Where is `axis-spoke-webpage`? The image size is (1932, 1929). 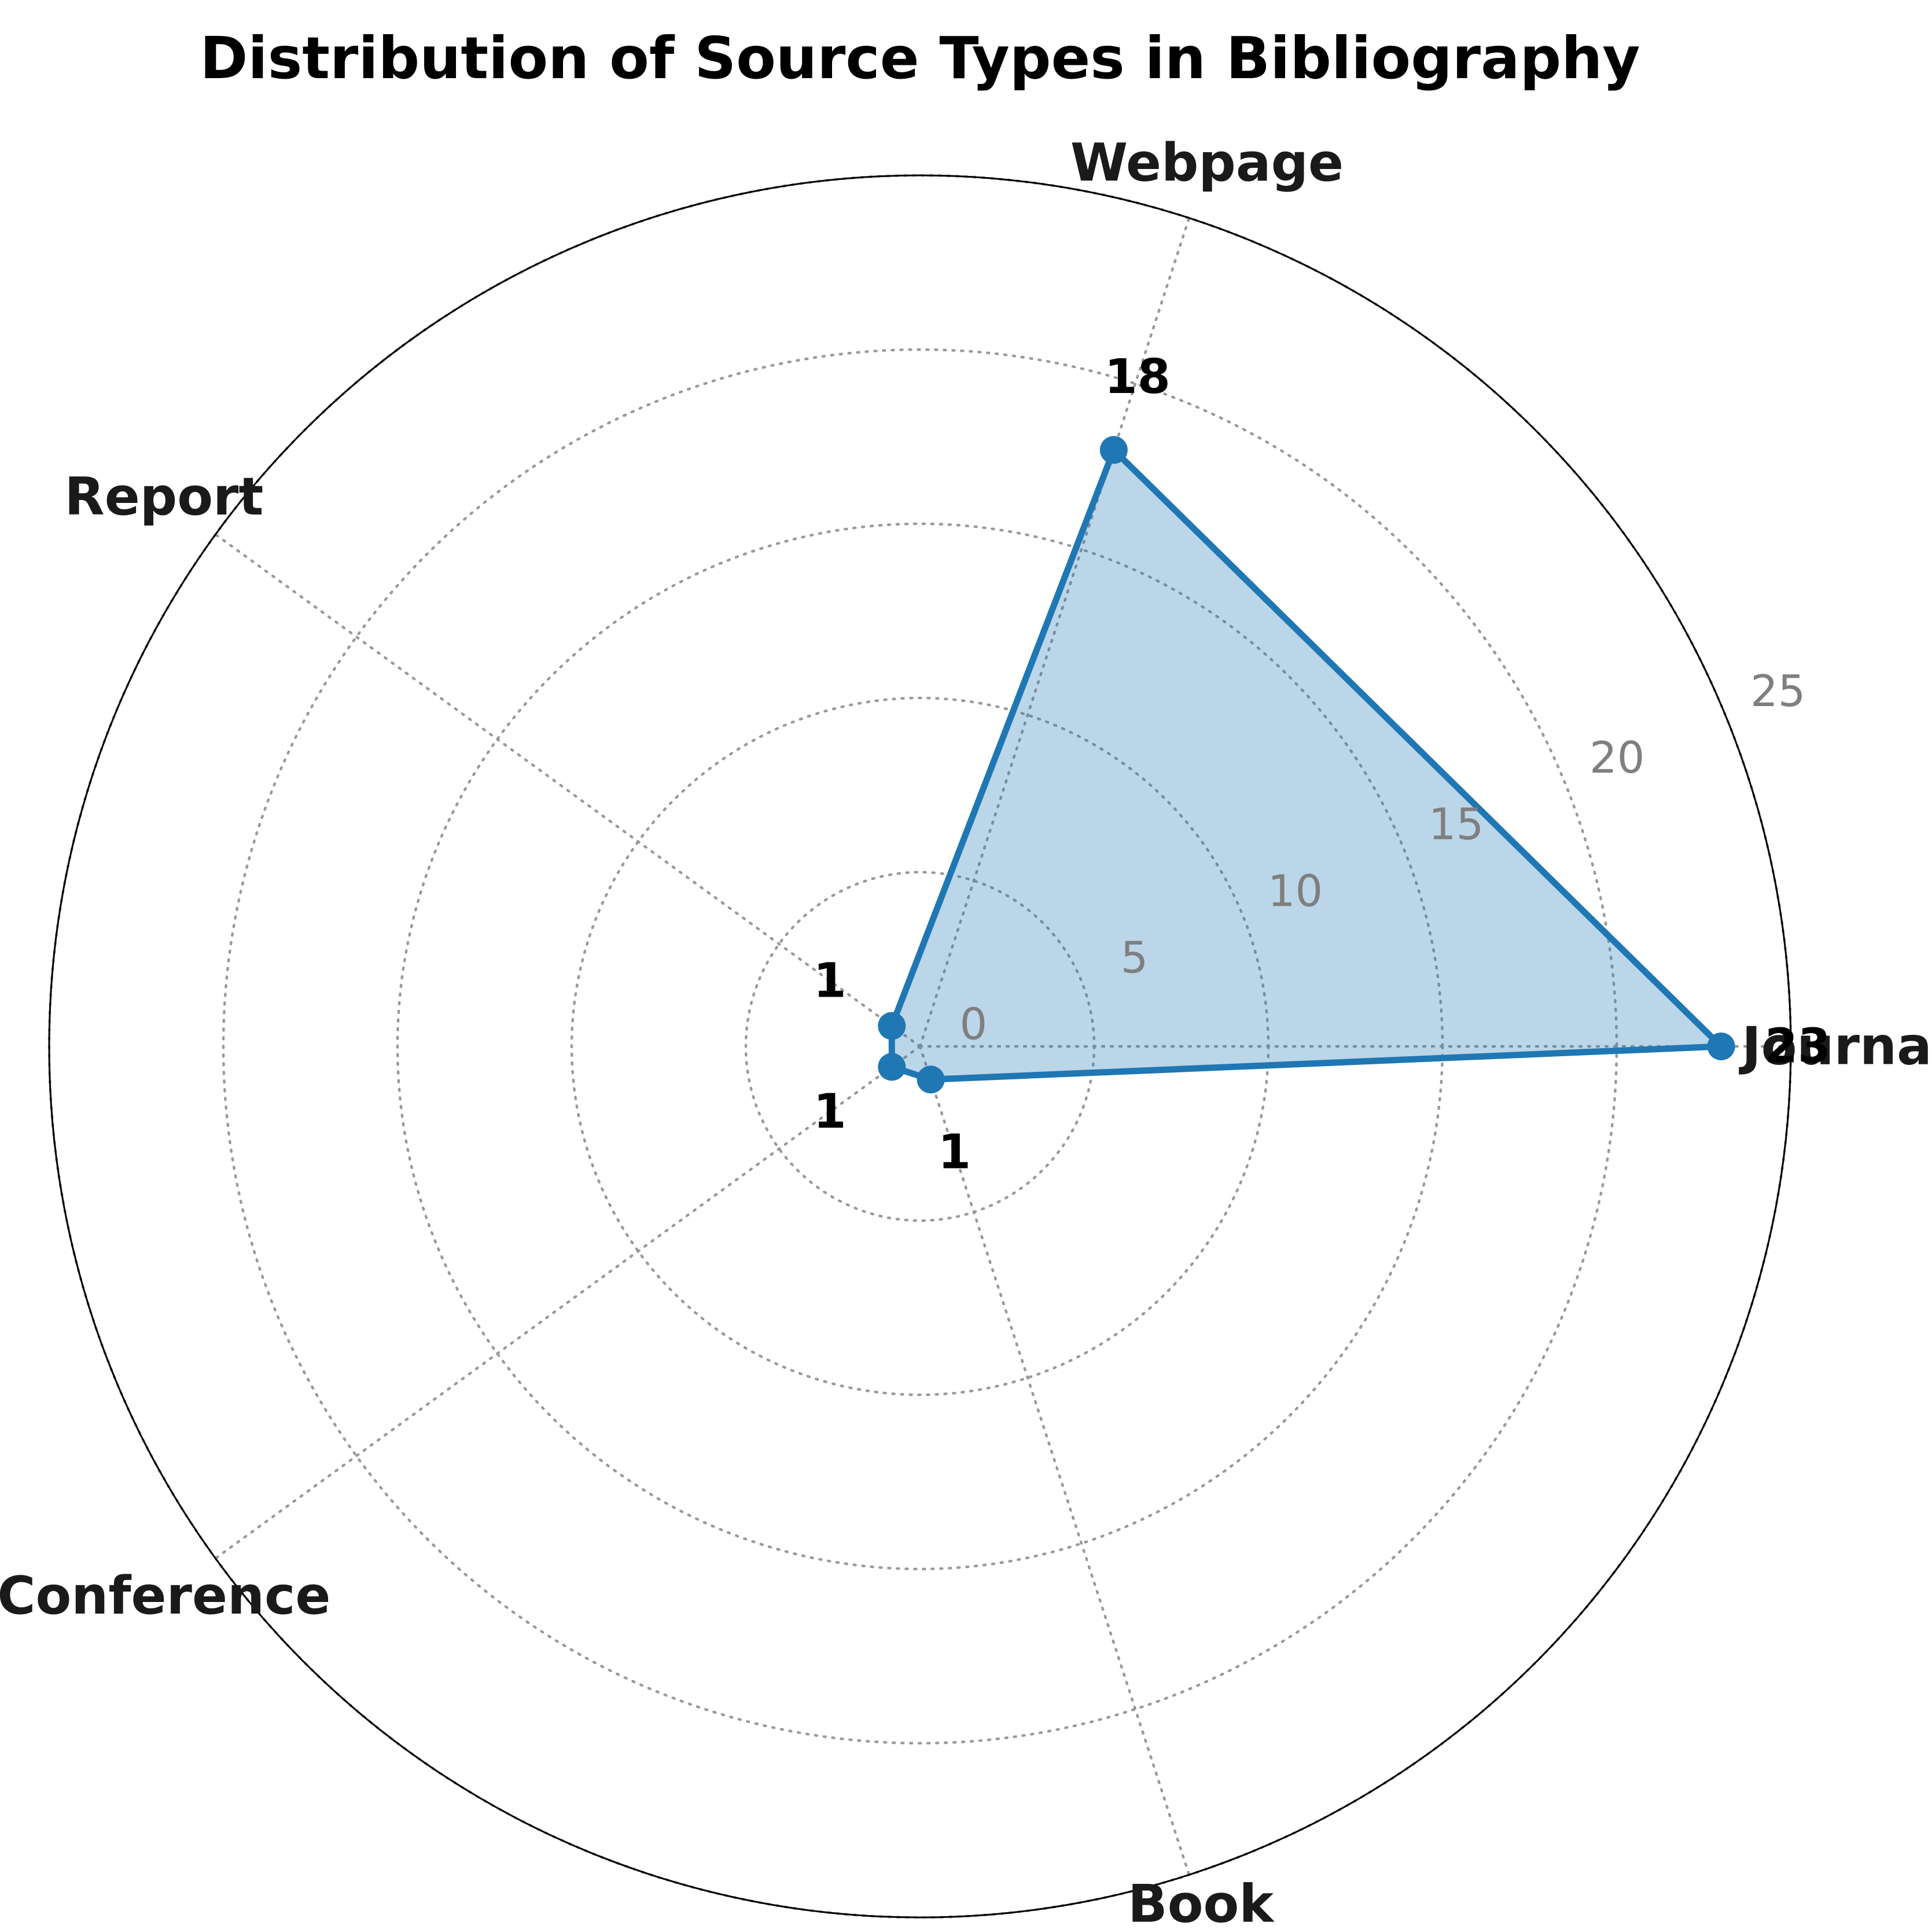
axis-spoke-webpage is located at coordinates (1054, 632).